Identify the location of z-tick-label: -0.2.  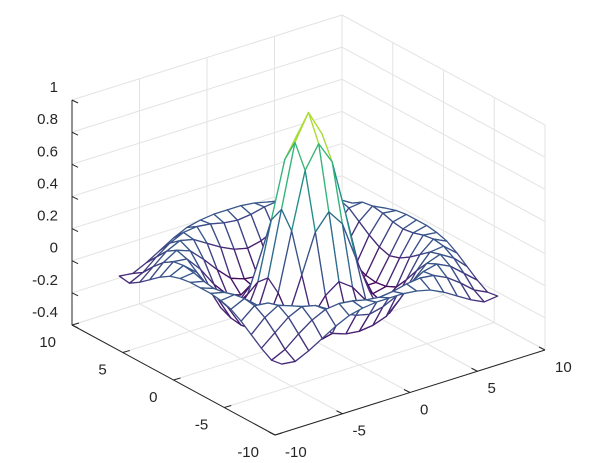
(45, 280).